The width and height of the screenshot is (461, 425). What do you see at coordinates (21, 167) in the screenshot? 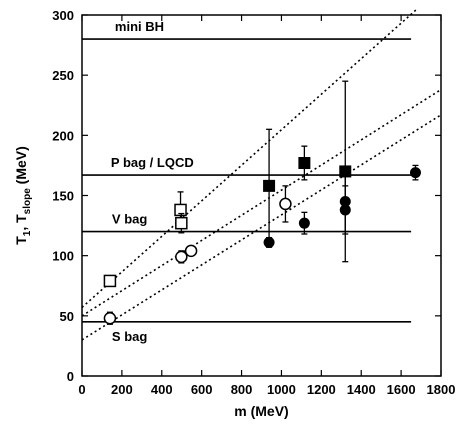
I see `y-axis-label-tail: (MeV)` at bounding box center [21, 167].